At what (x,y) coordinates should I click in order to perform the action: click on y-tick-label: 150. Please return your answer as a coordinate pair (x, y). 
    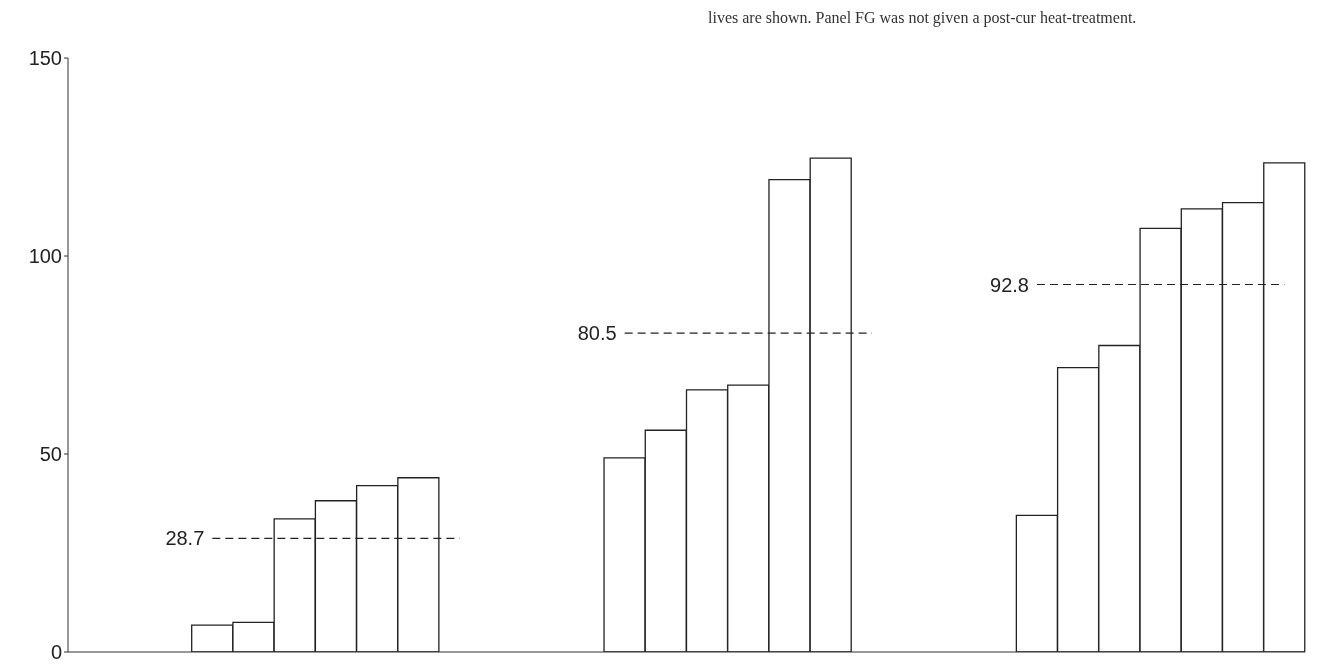
    Looking at the image, I should click on (45, 58).